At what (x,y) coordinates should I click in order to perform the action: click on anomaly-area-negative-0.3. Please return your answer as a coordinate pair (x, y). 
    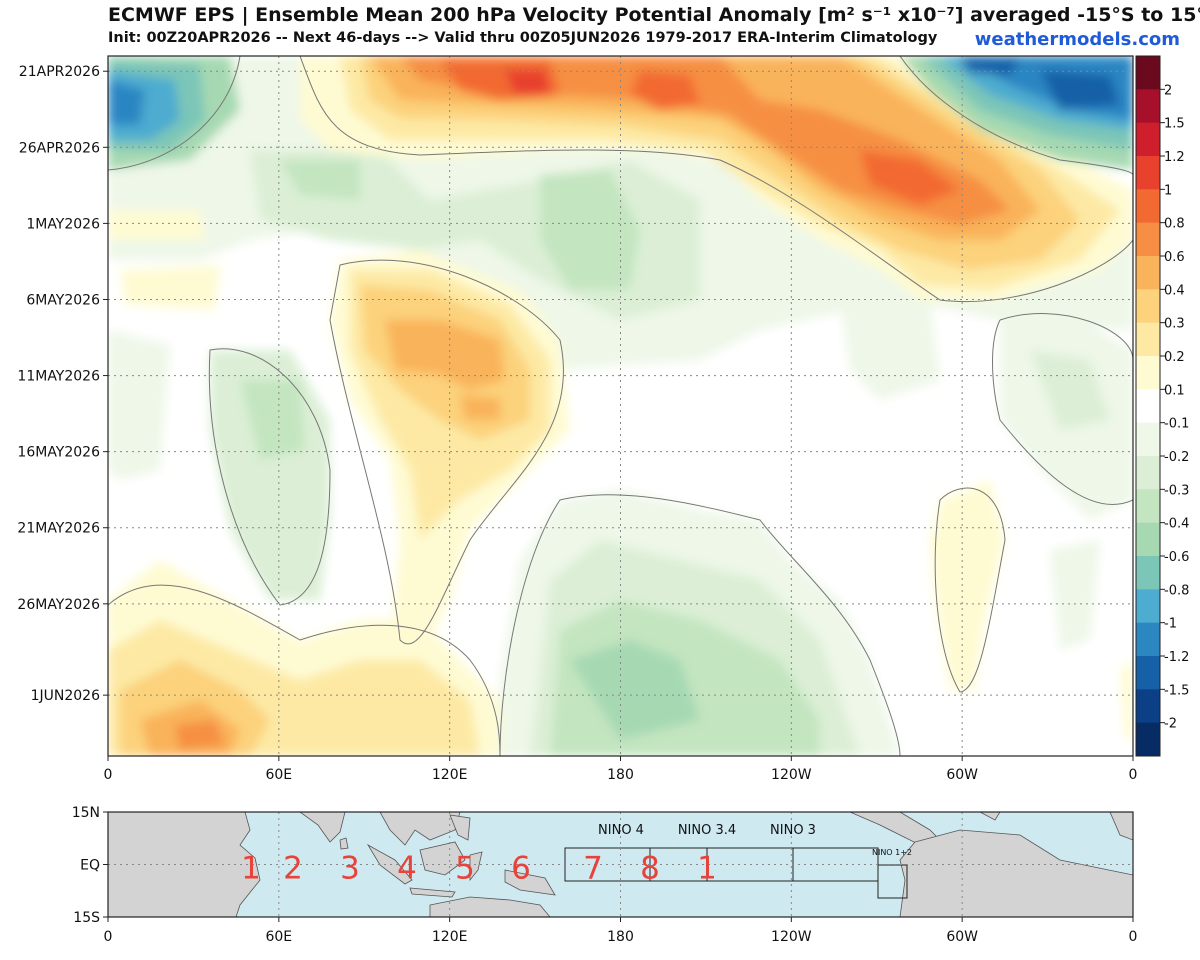
    Looking at the image, I should click on (272, 420).